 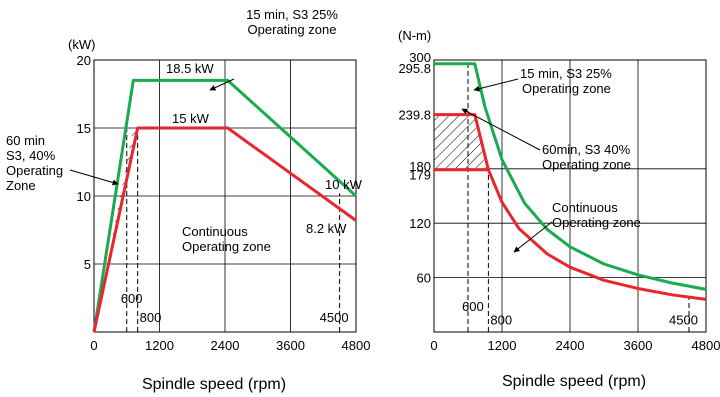 What do you see at coordinates (84, 60) in the screenshot?
I see `y-tick-label: 20` at bounding box center [84, 60].